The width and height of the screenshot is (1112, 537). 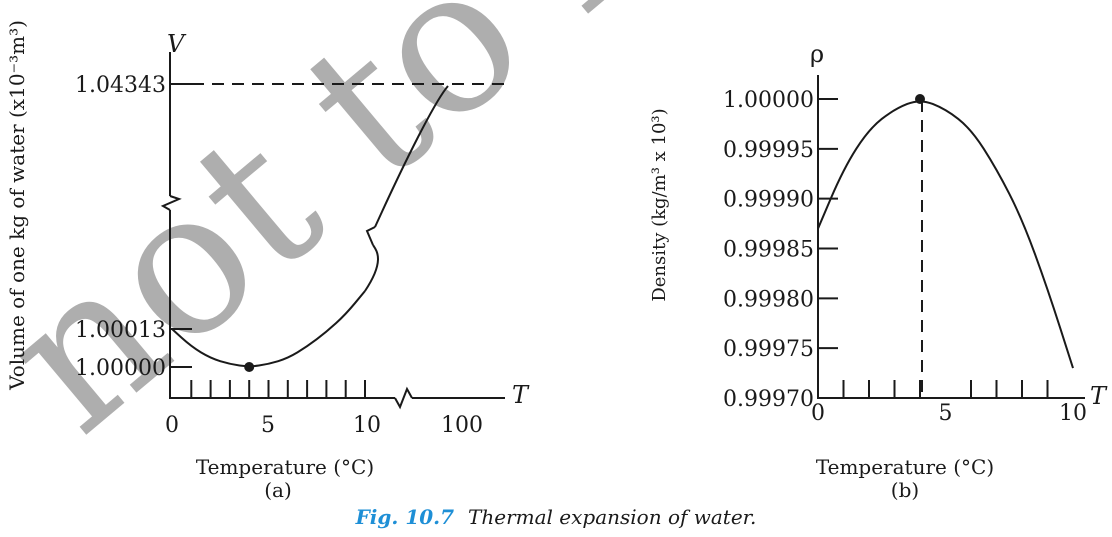 I want to click on chart-a-y-tick-label: 1.00013, so click(x=120, y=330).